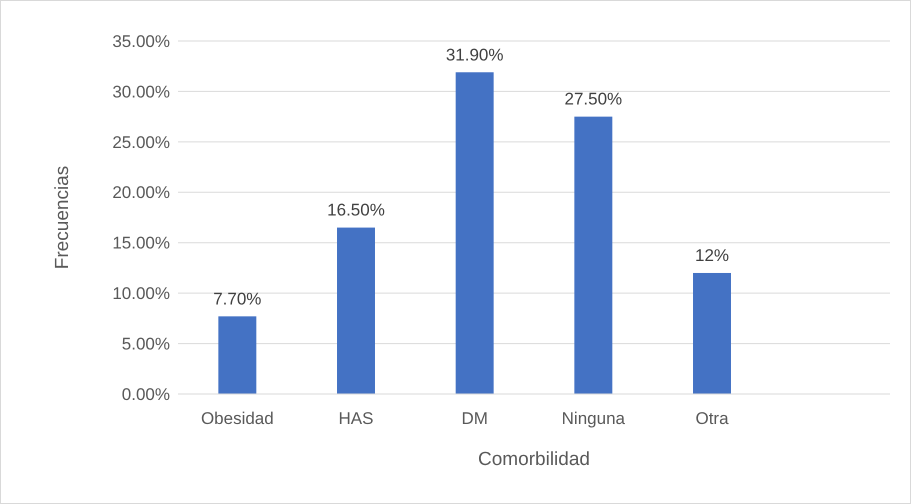 The image size is (911, 504). I want to click on y-tick-label: 30.00%, so click(141, 92).